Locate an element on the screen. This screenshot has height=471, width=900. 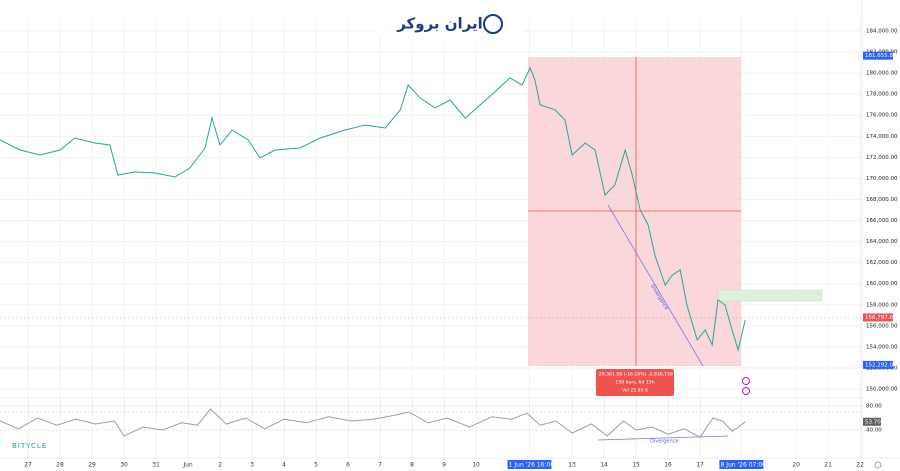
measure-box is located at coordinates (635, 382).